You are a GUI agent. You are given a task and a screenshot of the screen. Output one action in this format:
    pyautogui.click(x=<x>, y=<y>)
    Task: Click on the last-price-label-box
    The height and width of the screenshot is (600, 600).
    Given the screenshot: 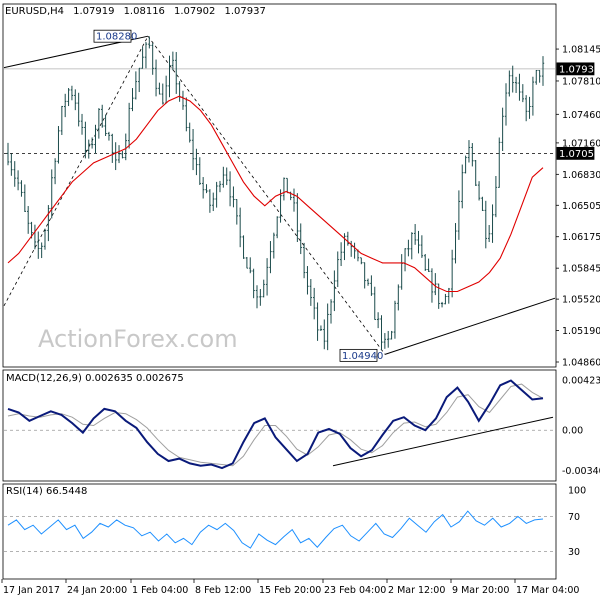 What is the action you would take?
    pyautogui.click(x=575, y=69)
    